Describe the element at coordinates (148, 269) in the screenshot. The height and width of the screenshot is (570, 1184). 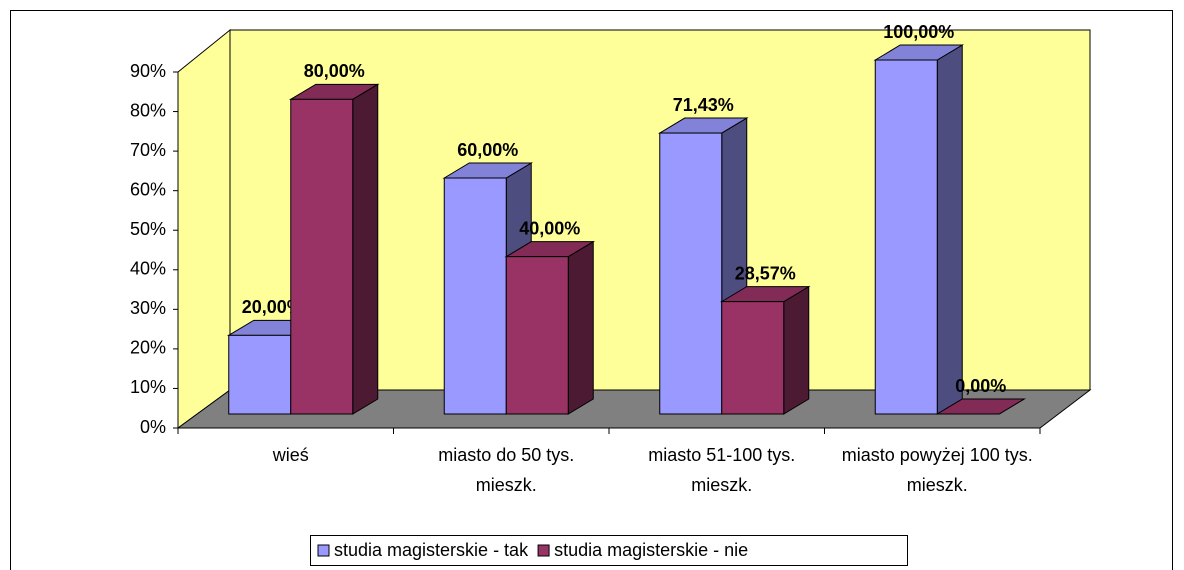
I see `y-tick-label: 40%` at that location.